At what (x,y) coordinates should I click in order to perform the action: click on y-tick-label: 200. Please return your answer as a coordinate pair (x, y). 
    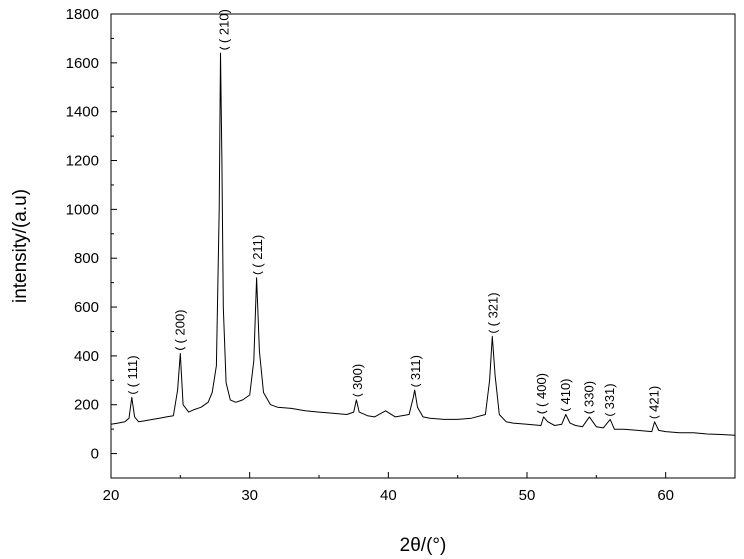
    Looking at the image, I should click on (86, 405).